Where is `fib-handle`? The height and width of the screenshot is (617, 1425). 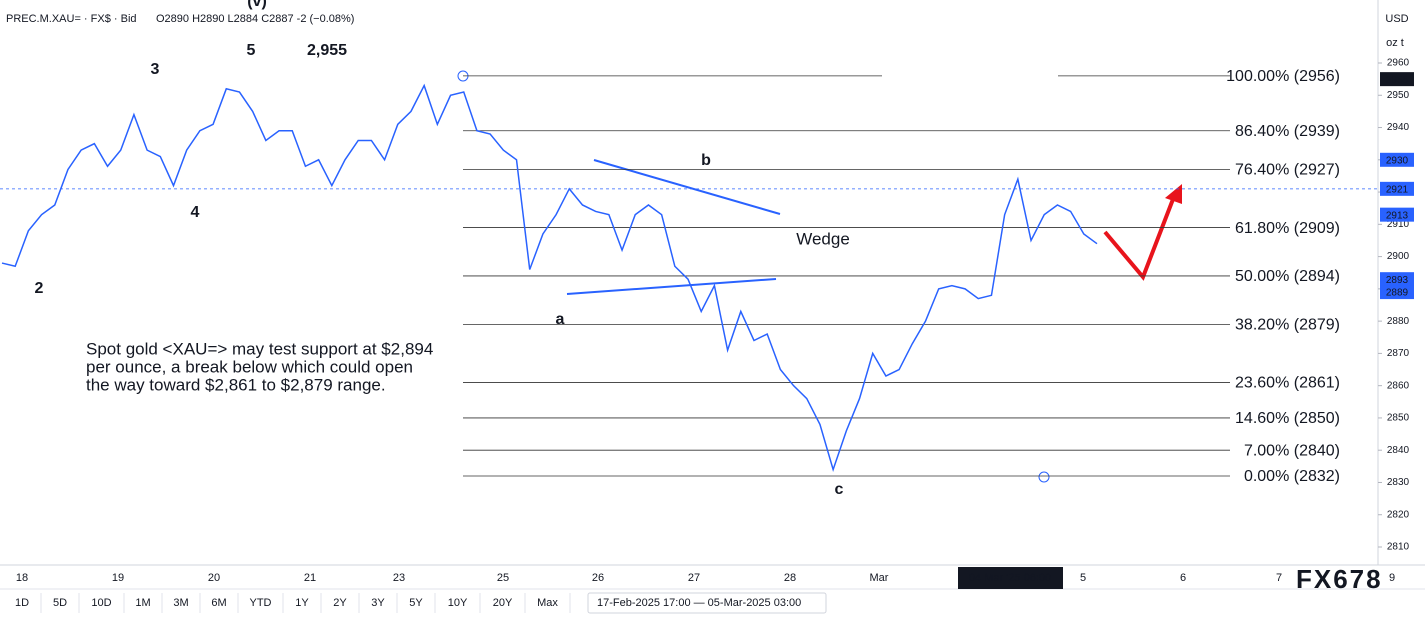 fib-handle is located at coordinates (1044, 477).